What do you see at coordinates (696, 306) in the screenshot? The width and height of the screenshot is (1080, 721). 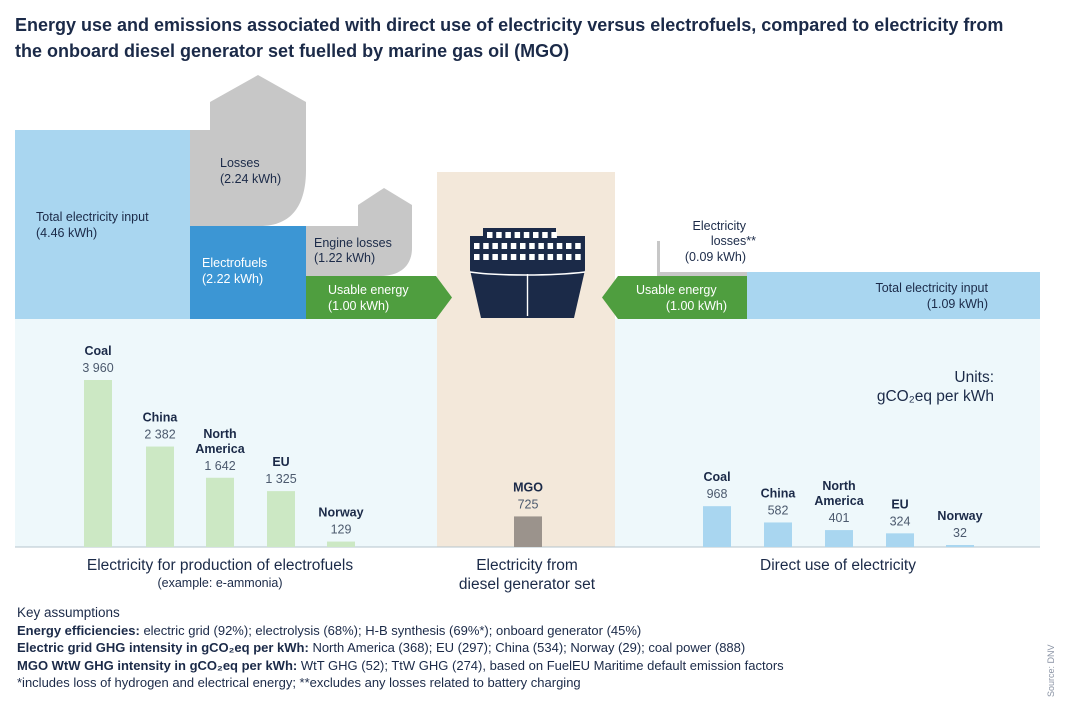 I see `right-usable-energy-value: (1.00 kWh)` at bounding box center [696, 306].